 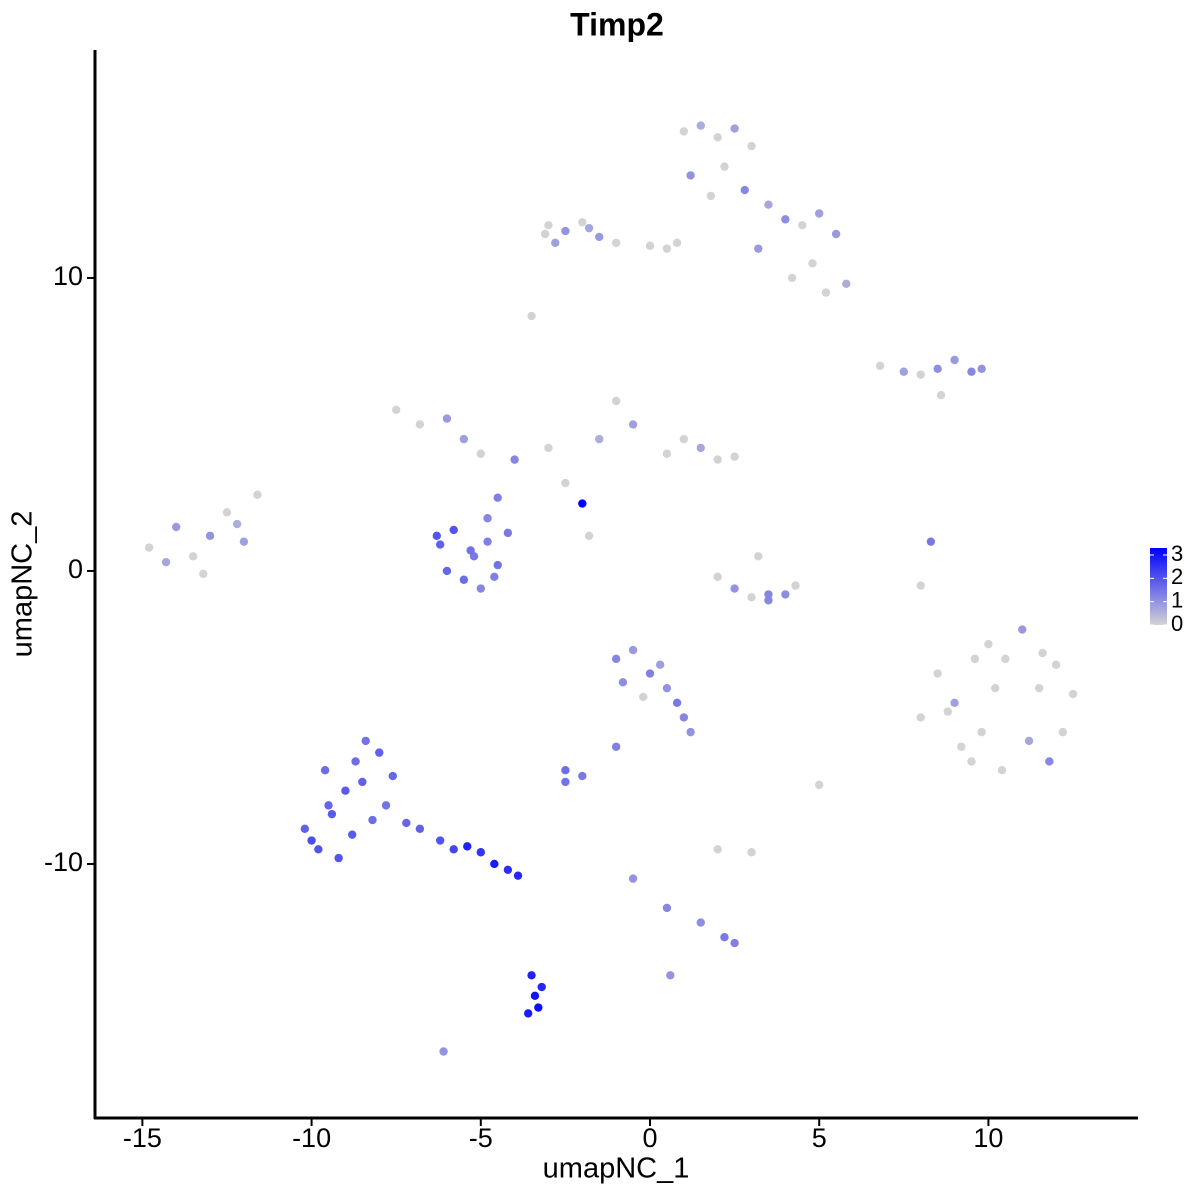 I want to click on colorbar-label: 3, so click(x=1177, y=553).